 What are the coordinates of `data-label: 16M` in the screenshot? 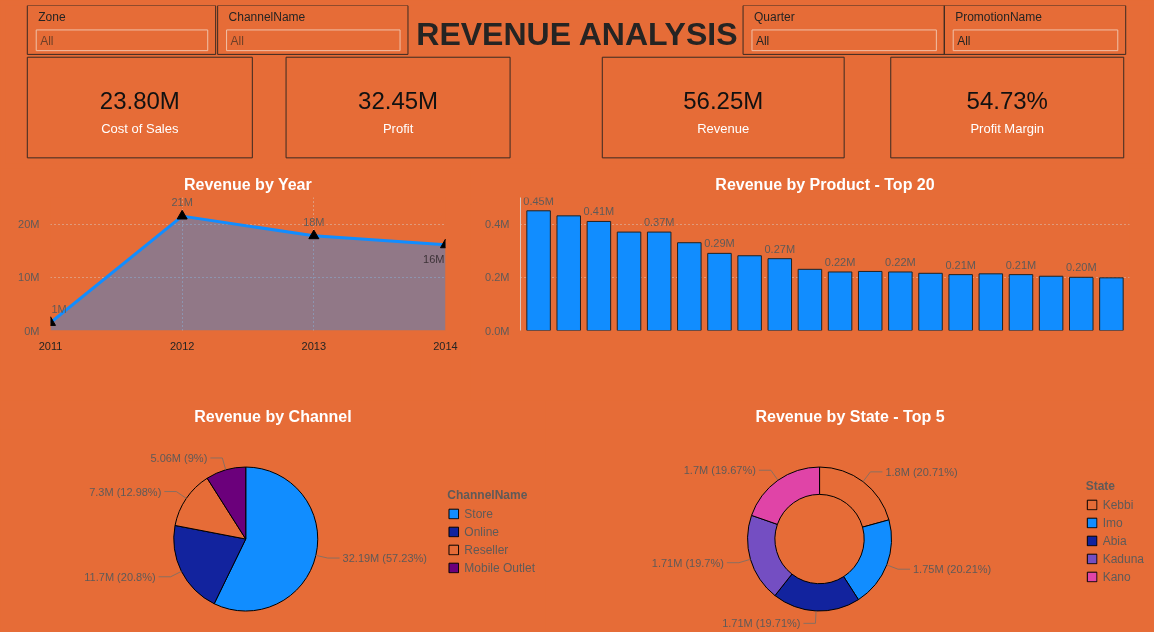 It's located at (434, 258).